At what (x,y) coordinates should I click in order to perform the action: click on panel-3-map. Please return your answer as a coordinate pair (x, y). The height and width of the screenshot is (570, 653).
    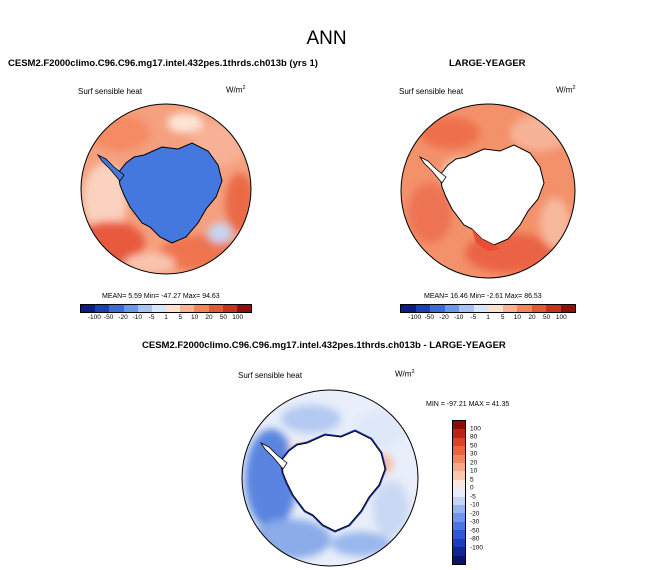
    Looking at the image, I should click on (330, 478).